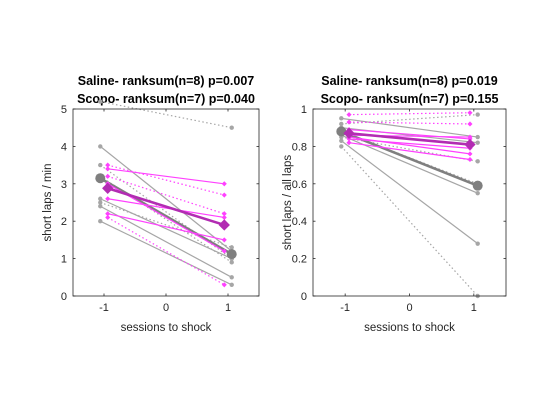 This screenshot has width=560, height=420. Describe the element at coordinates (166, 99) in the screenshot. I see `chart-title-line: Scopo- ranksum(n=7) p=0.040` at that location.